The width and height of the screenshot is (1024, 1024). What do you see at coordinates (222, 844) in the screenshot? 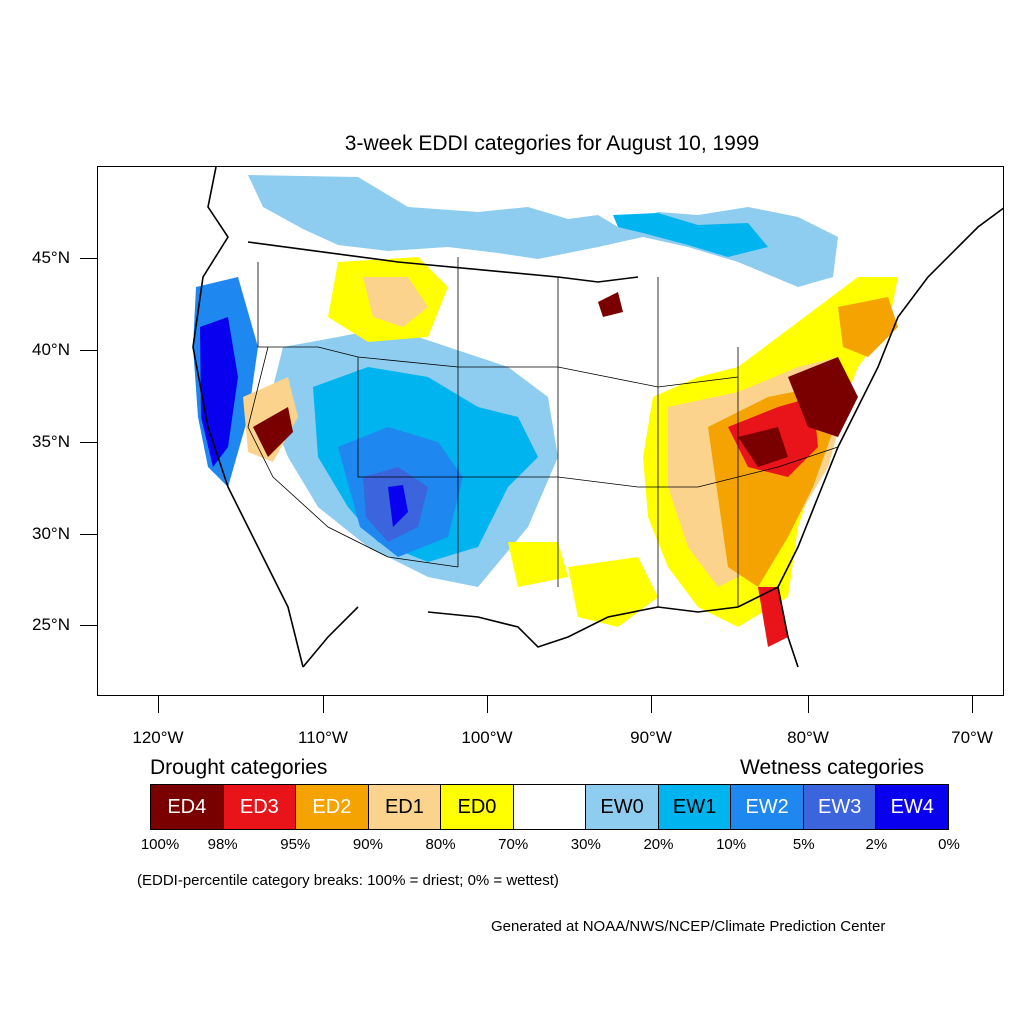
I see `percent-break-label: 98%` at bounding box center [222, 844].